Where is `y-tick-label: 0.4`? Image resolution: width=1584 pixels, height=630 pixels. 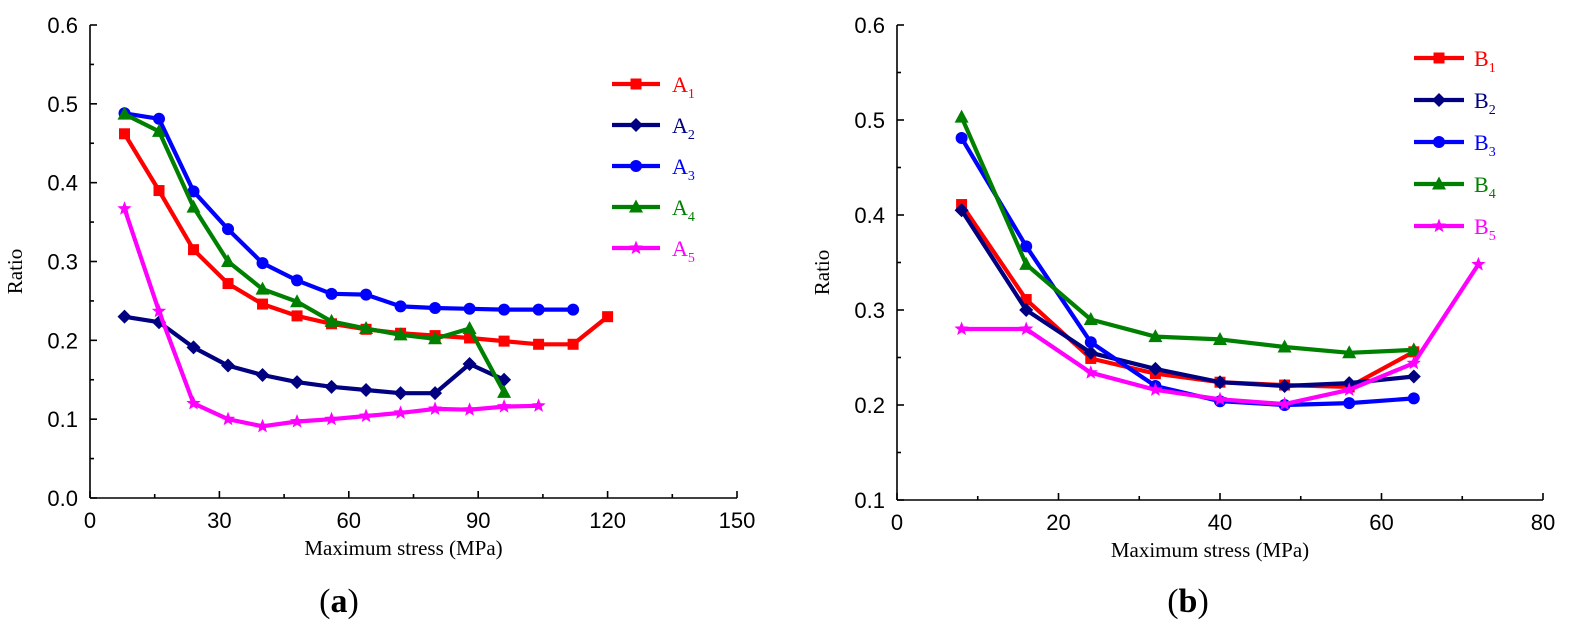 y-tick-label: 0.4 is located at coordinates (869, 215).